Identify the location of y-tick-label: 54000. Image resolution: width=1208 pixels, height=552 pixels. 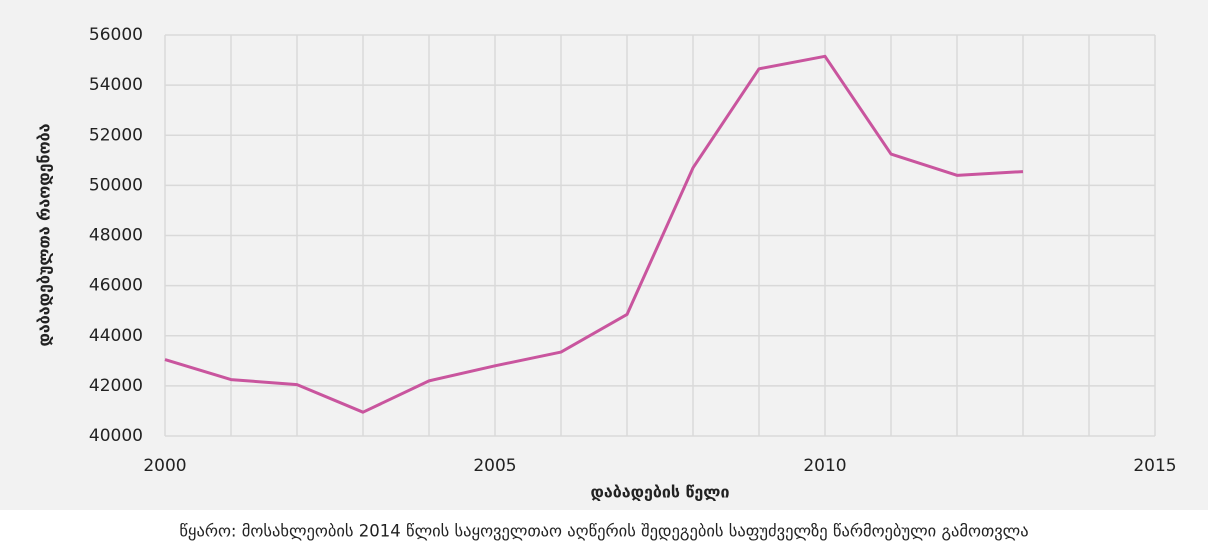
(116, 85).